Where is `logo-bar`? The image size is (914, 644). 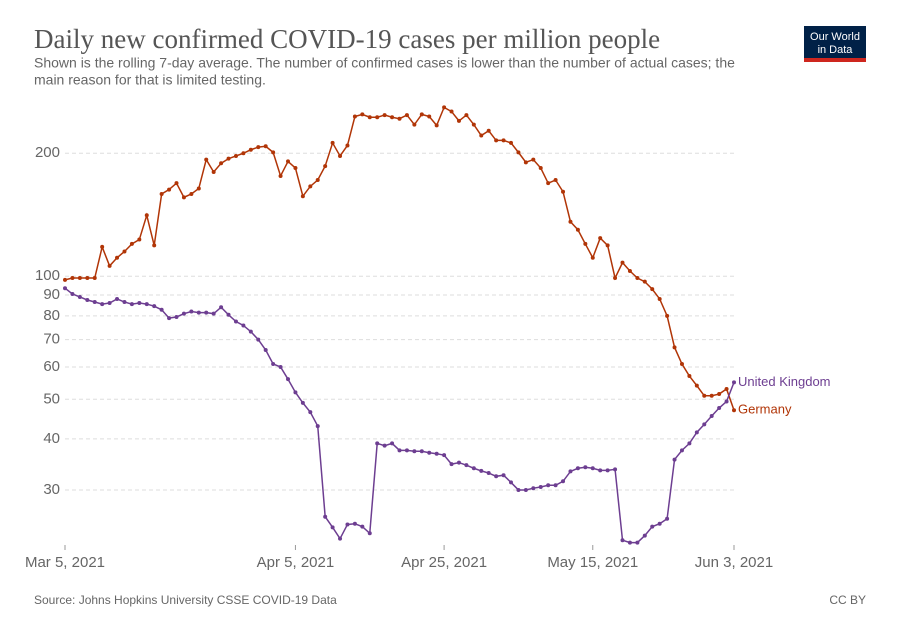 logo-bar is located at coordinates (835, 60).